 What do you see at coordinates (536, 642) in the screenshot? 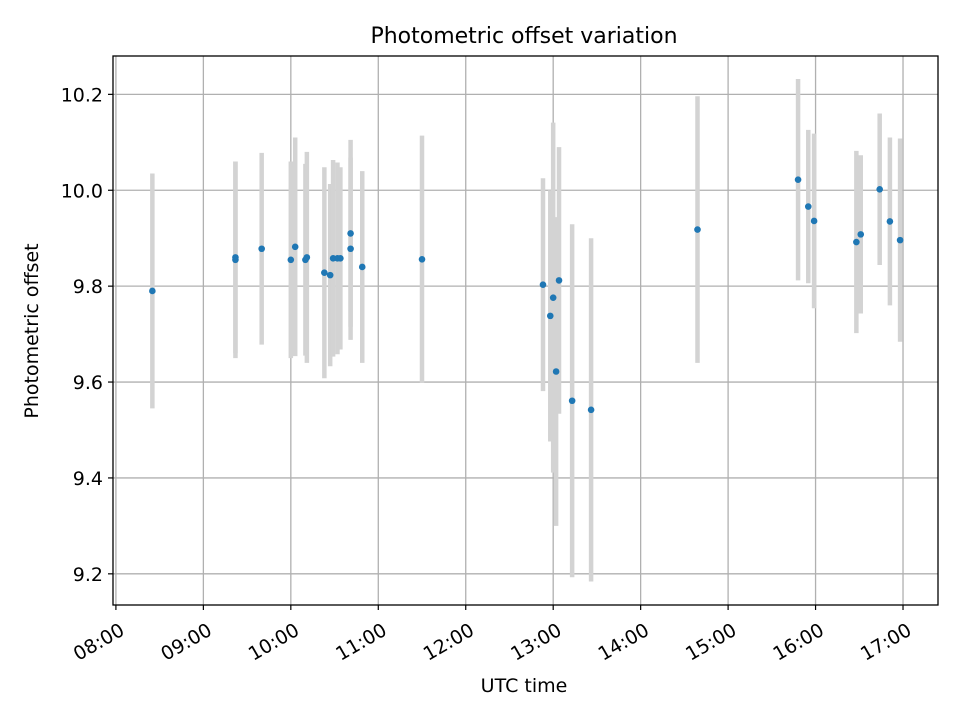
I see `x-tick-label: 13:00` at bounding box center [536, 642].